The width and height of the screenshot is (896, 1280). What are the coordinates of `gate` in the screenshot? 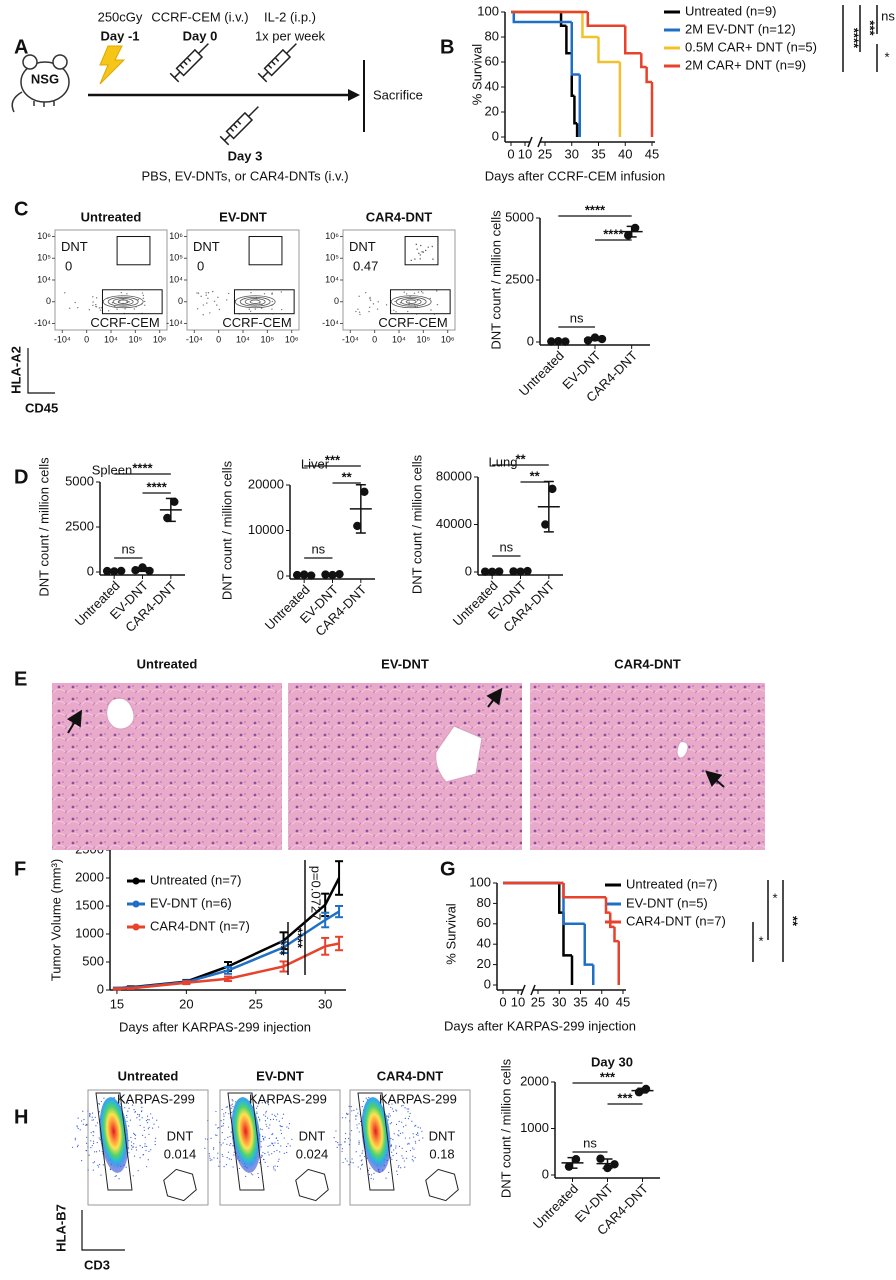 It's located at (442, 1185).